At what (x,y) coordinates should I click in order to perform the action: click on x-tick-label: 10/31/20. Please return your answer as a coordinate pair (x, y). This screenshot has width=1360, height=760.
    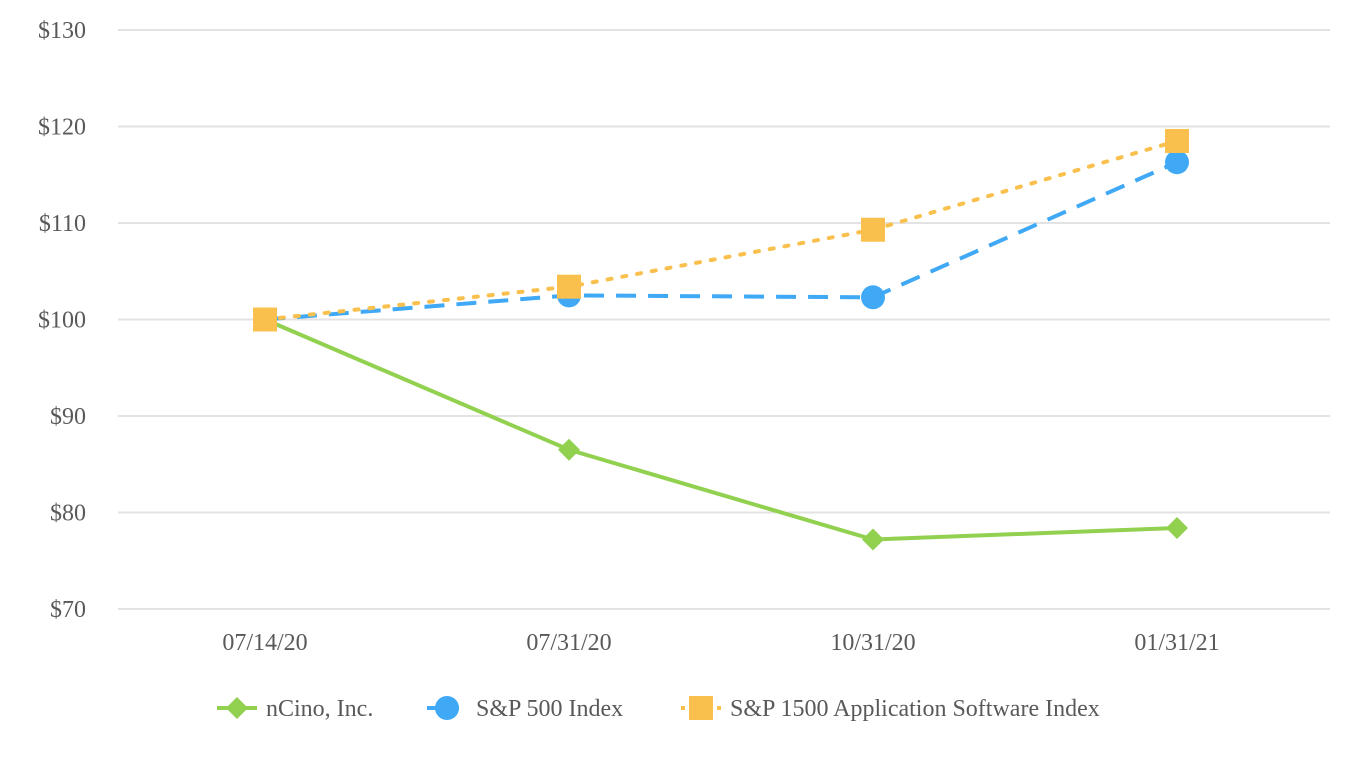
    Looking at the image, I should click on (872, 643).